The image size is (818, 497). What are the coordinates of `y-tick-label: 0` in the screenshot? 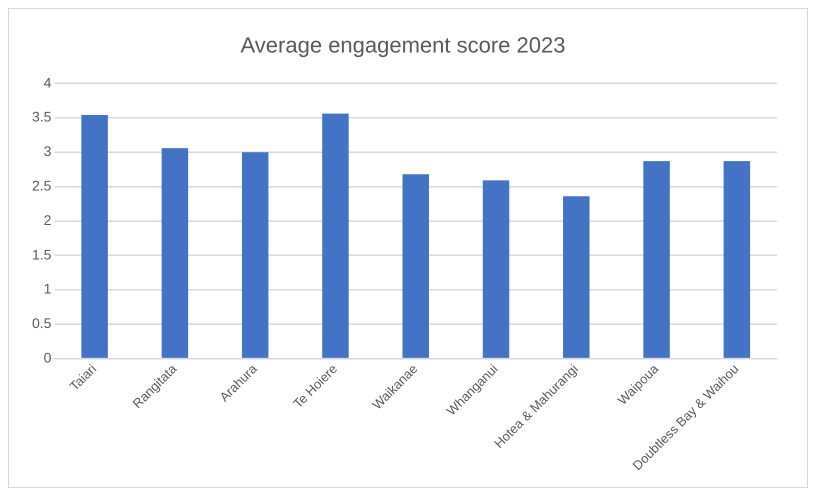 It's located at (48, 357).